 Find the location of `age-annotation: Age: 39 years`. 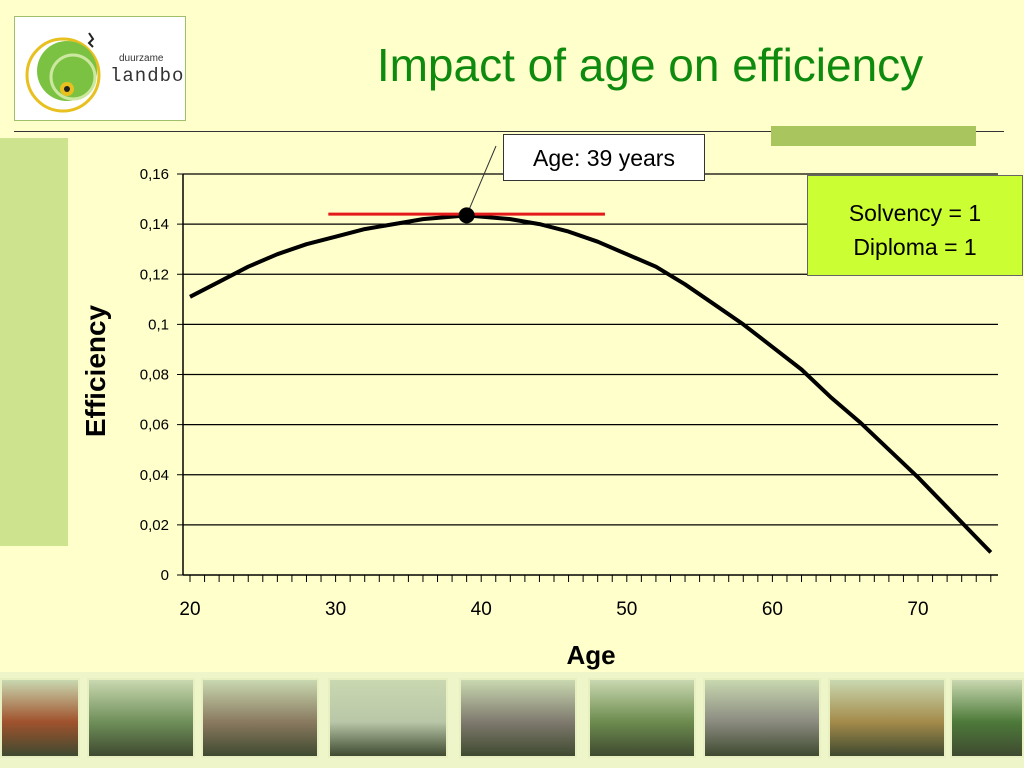

age-annotation: Age: 39 years is located at coordinates (604, 157).